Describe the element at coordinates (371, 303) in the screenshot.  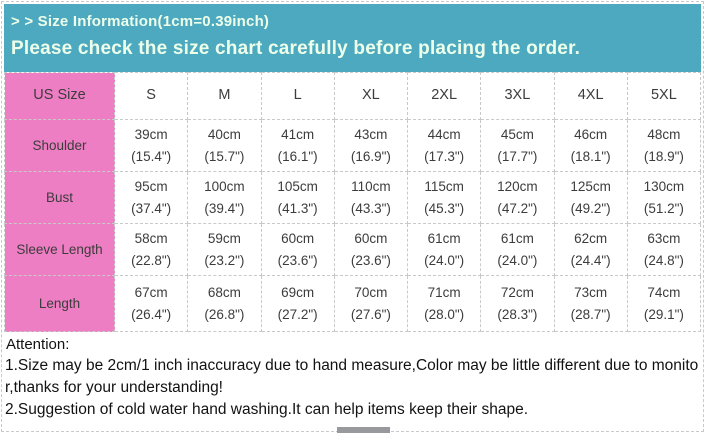
I see `size-cell: 70cm (27.6")` at that location.